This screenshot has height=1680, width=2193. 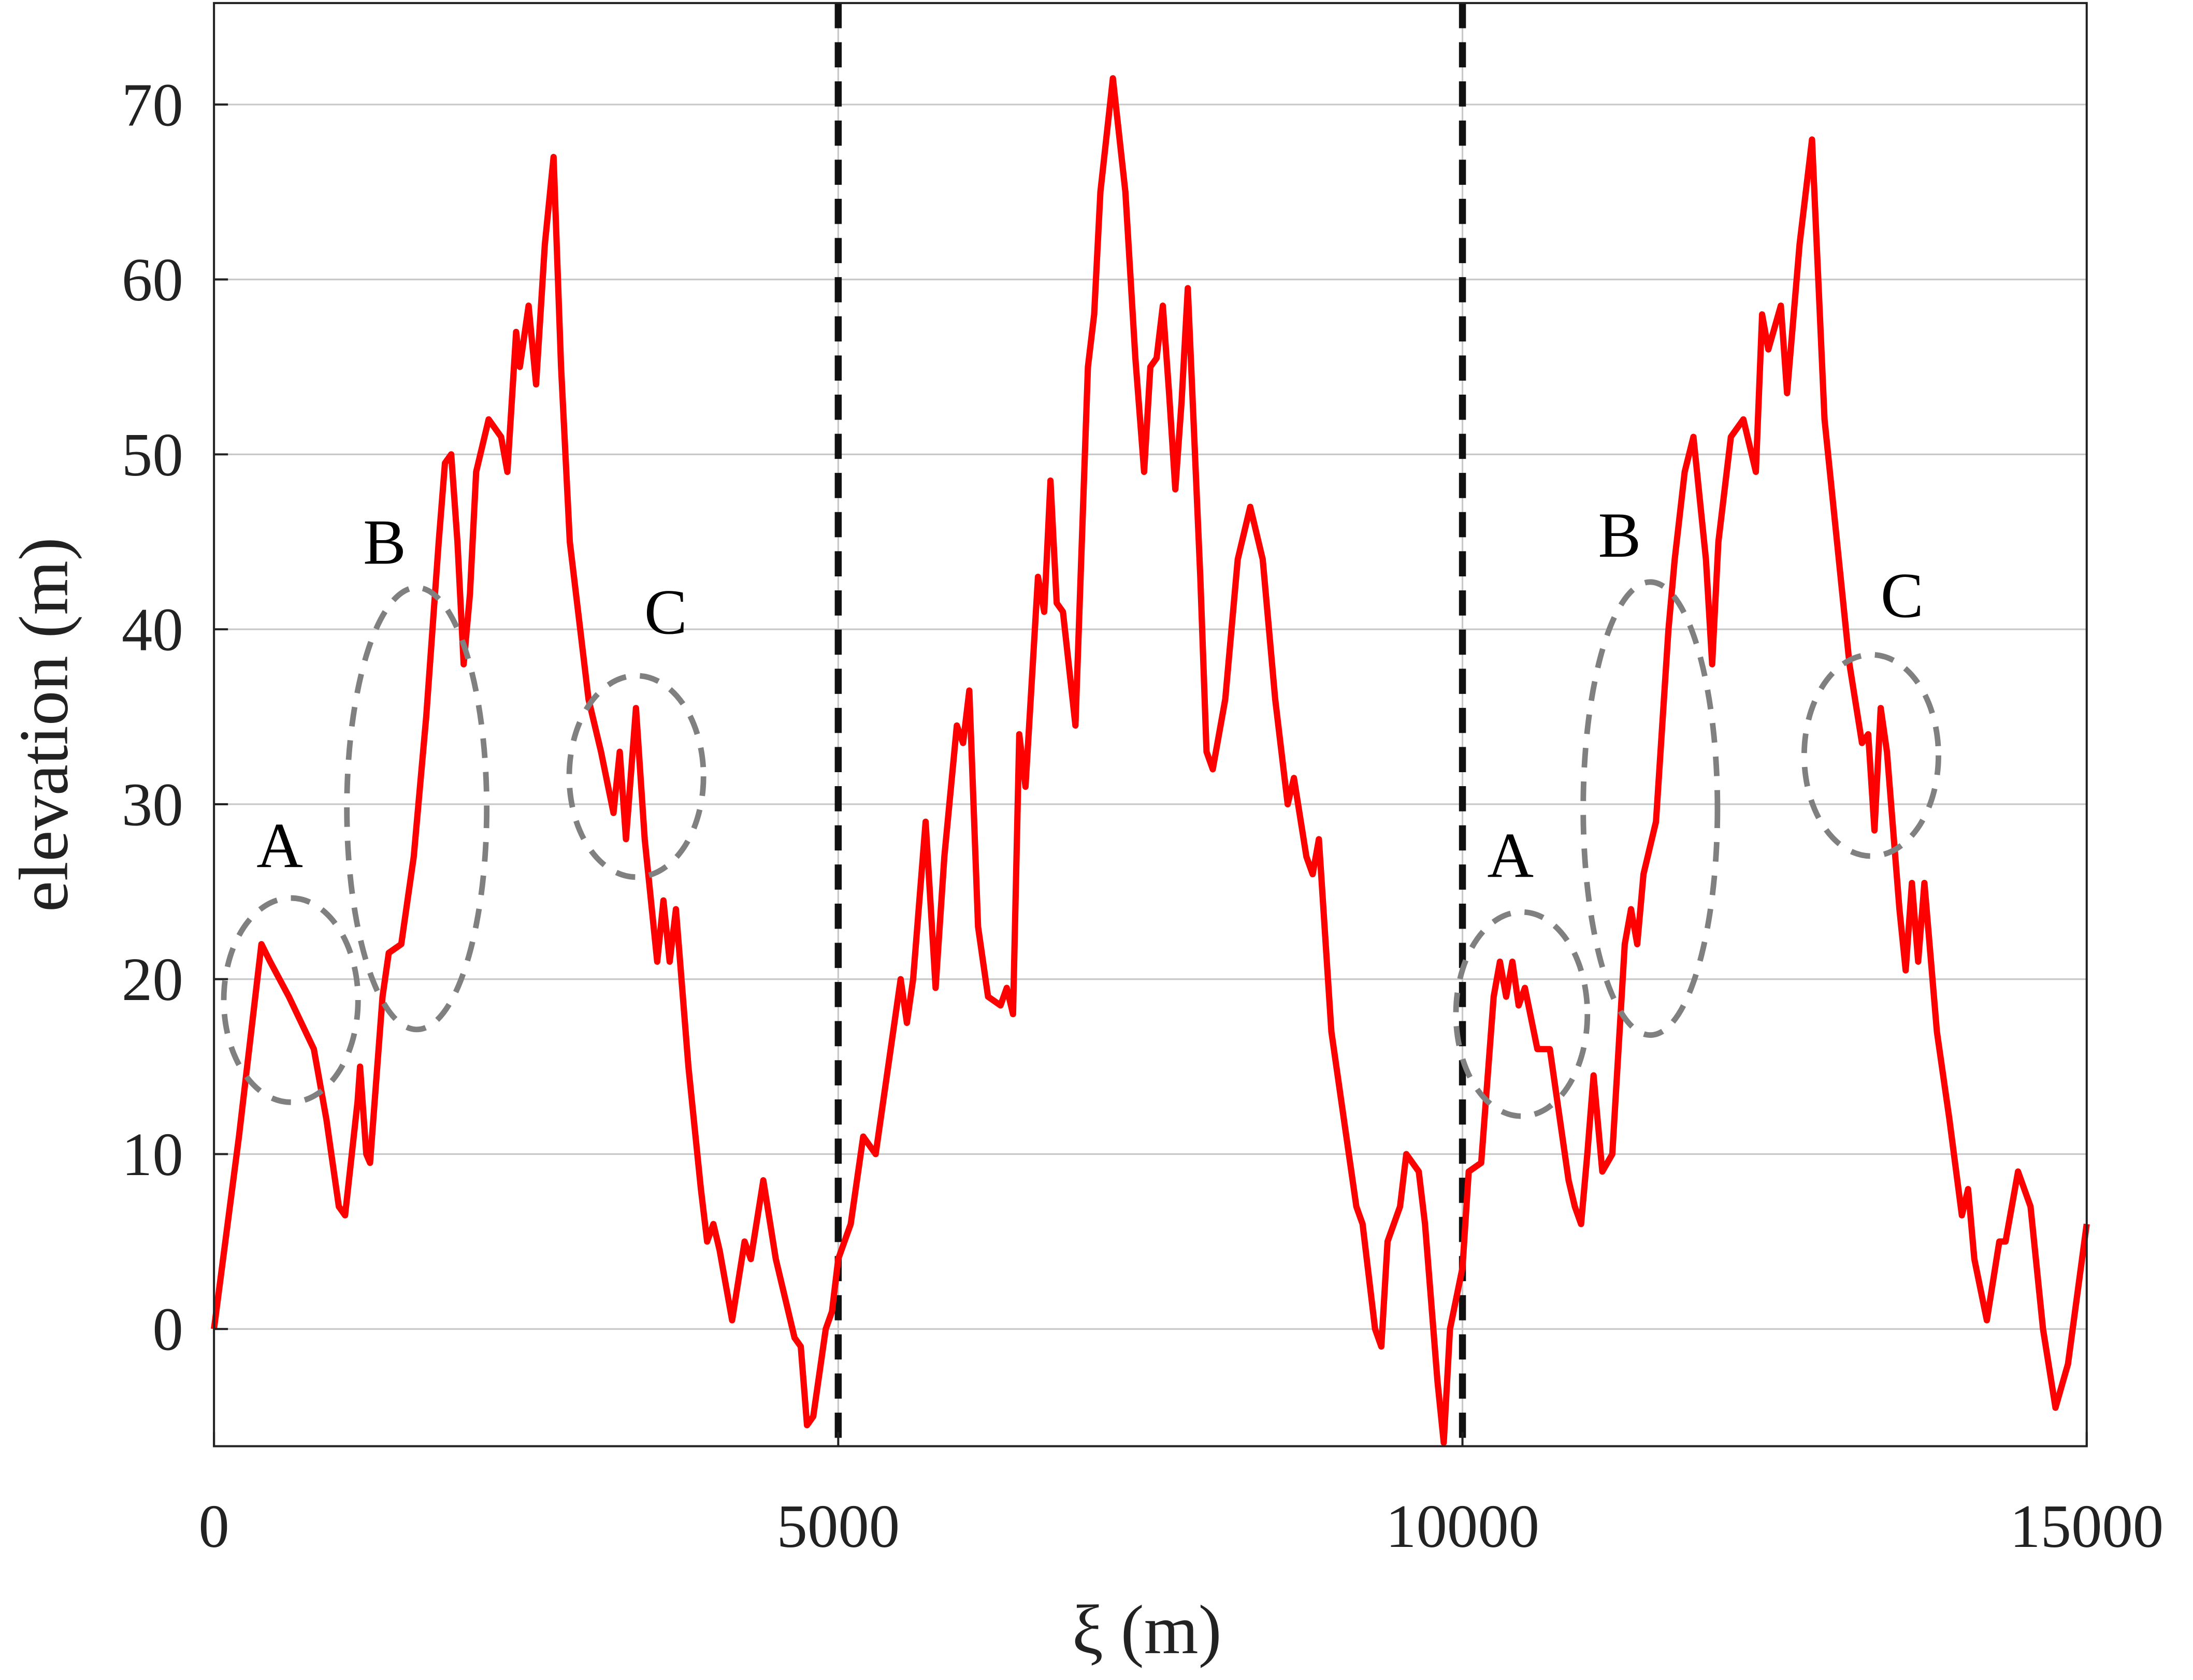 I want to click on y-tick-label: 0, so click(x=167, y=1330).